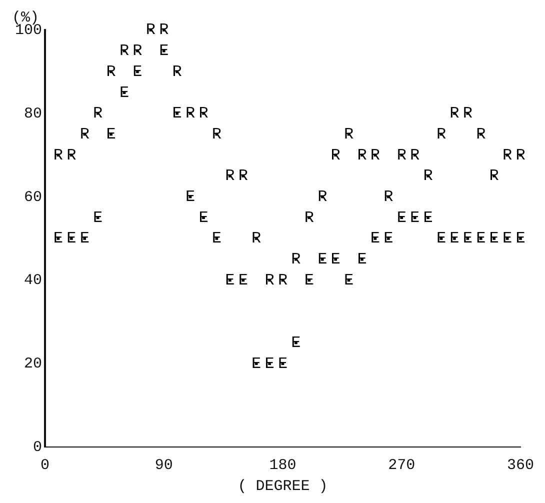 This screenshot has width=545, height=503. I want to click on series-label: E, so click(58, 239).